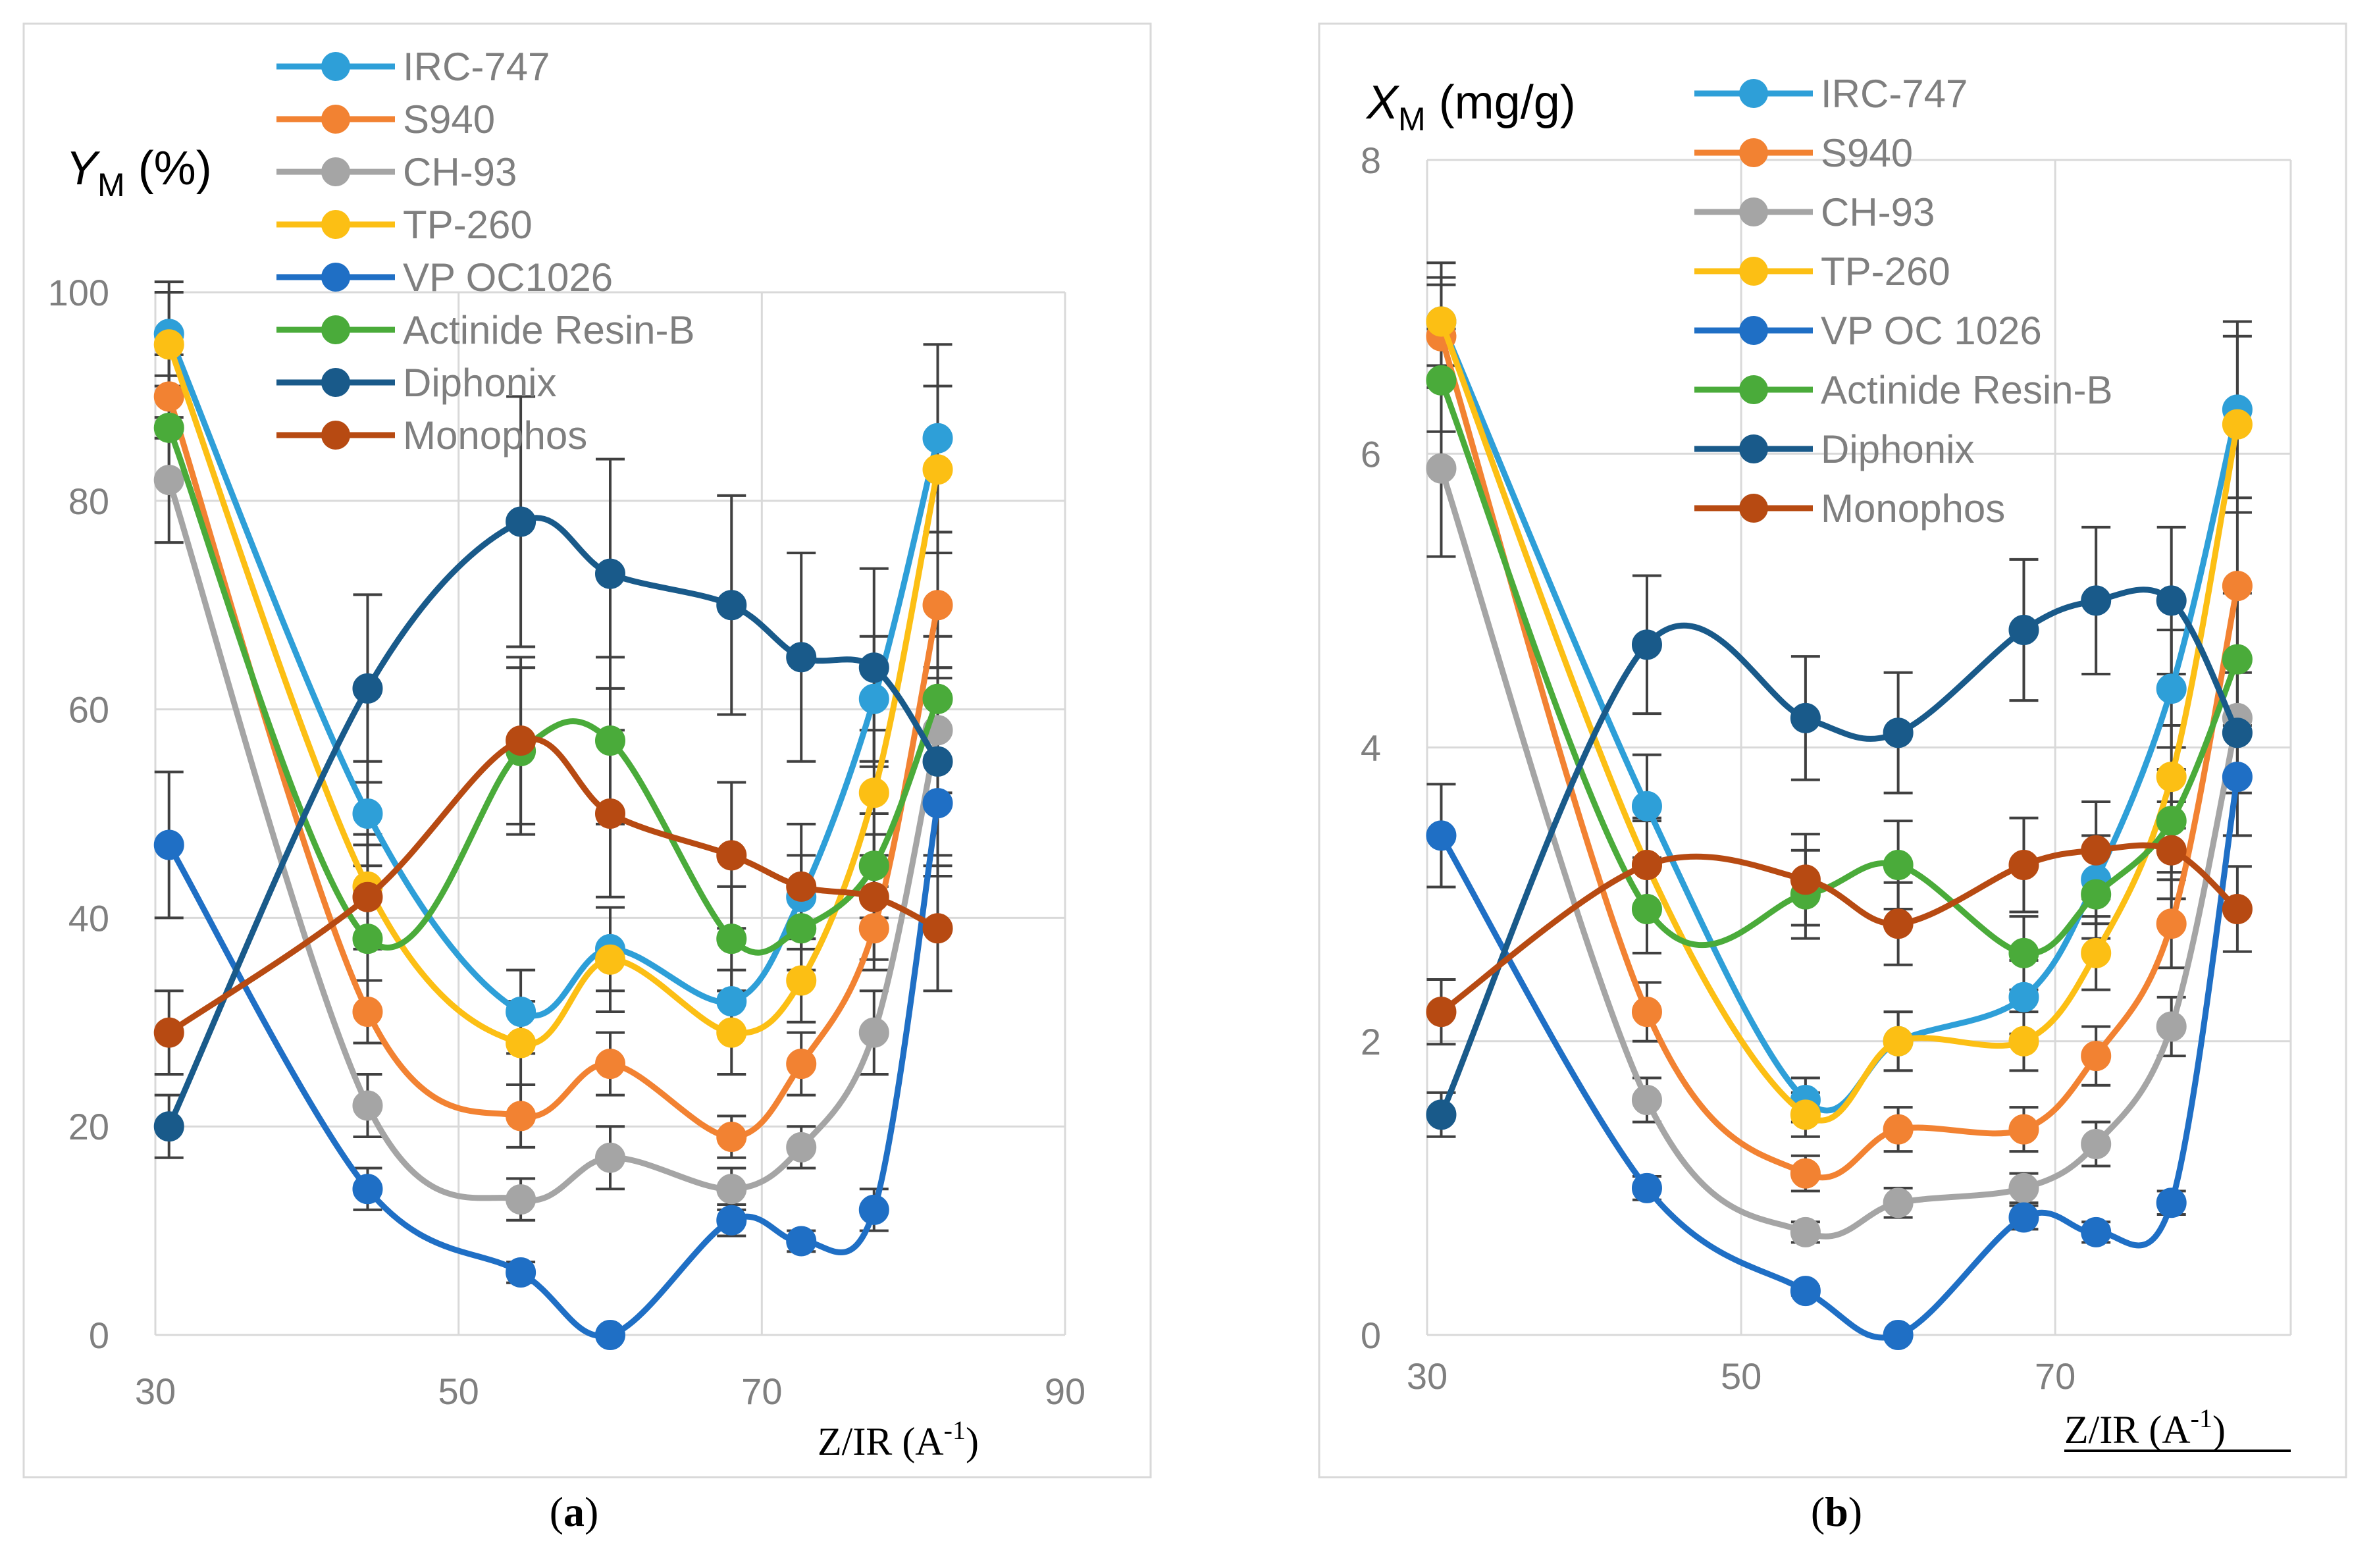  I want to click on legend-label: TP-260, so click(1885, 271).